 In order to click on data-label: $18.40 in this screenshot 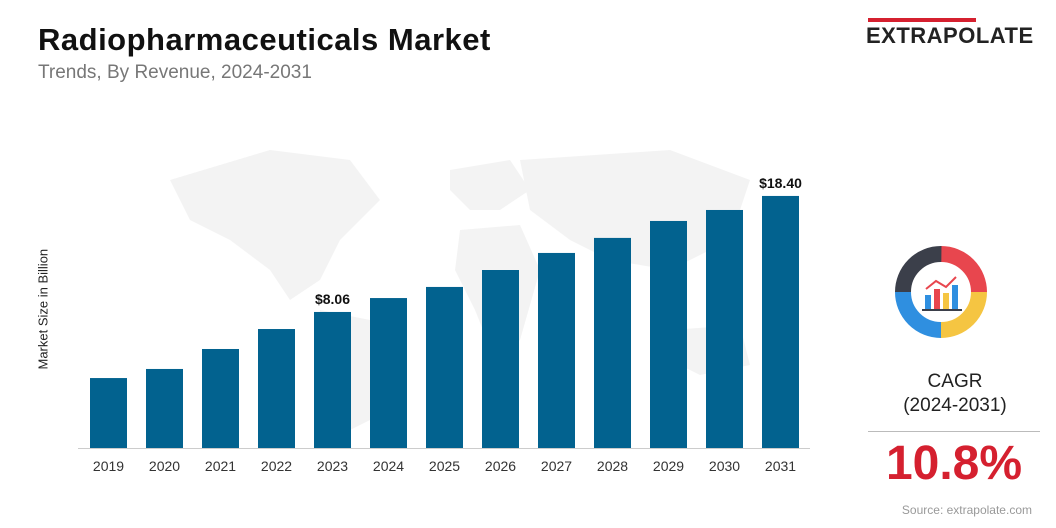, I will do `click(780, 183)`.